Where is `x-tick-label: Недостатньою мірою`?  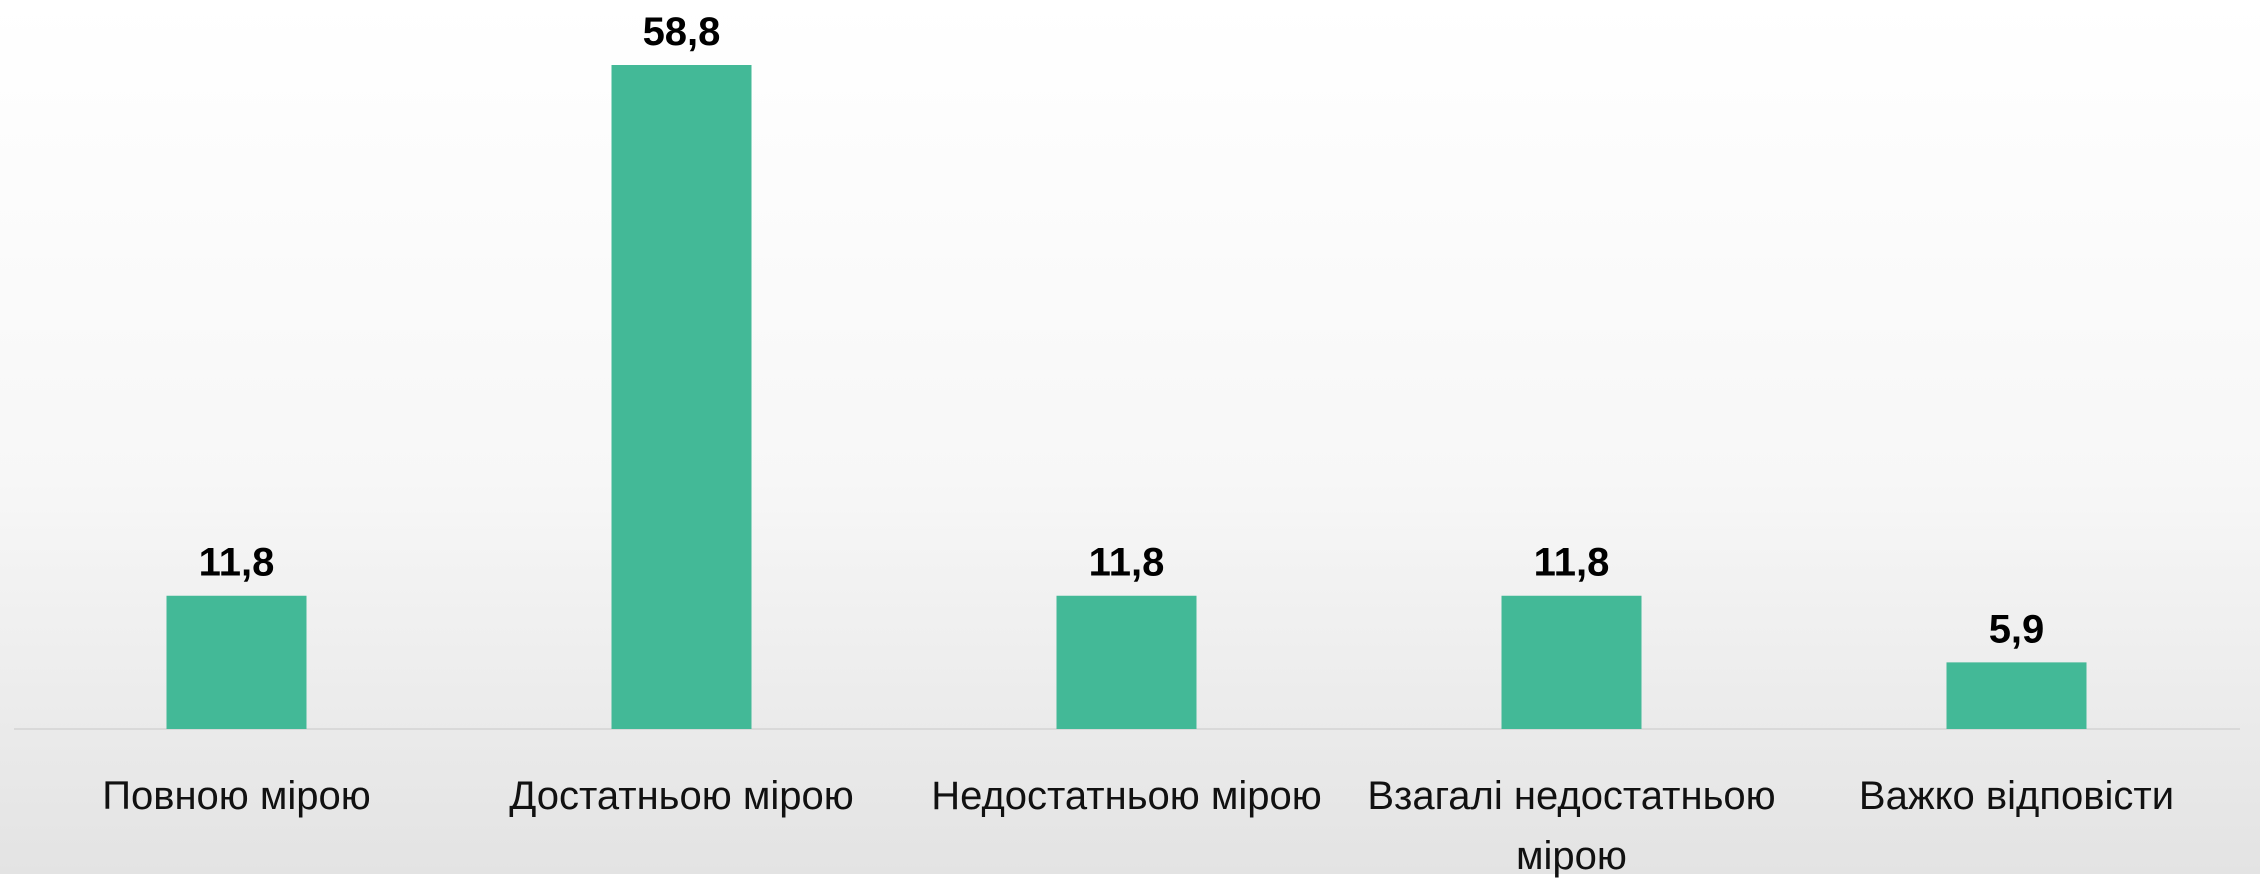
x-tick-label: Недостатньою мірою is located at coordinates (1126, 796).